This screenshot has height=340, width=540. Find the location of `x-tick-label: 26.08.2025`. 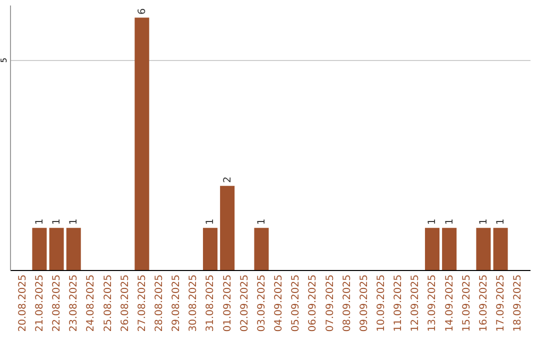

x-tick-label: 26.08.2025 is located at coordinates (125, 303).